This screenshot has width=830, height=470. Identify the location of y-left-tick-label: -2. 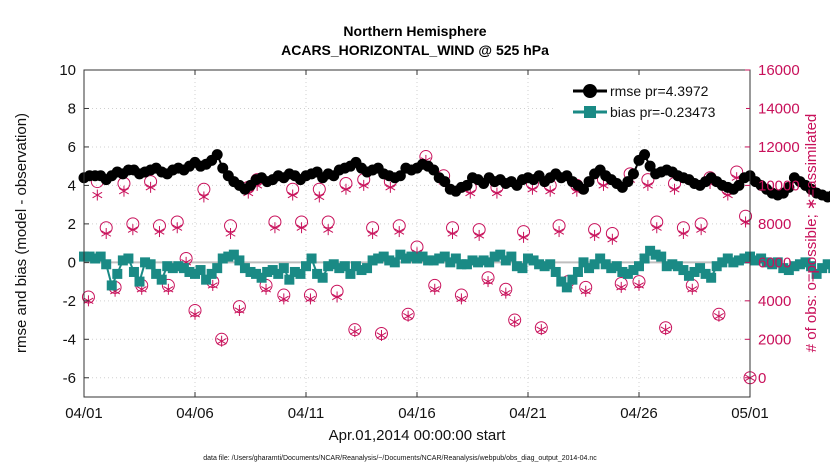
(69, 301).